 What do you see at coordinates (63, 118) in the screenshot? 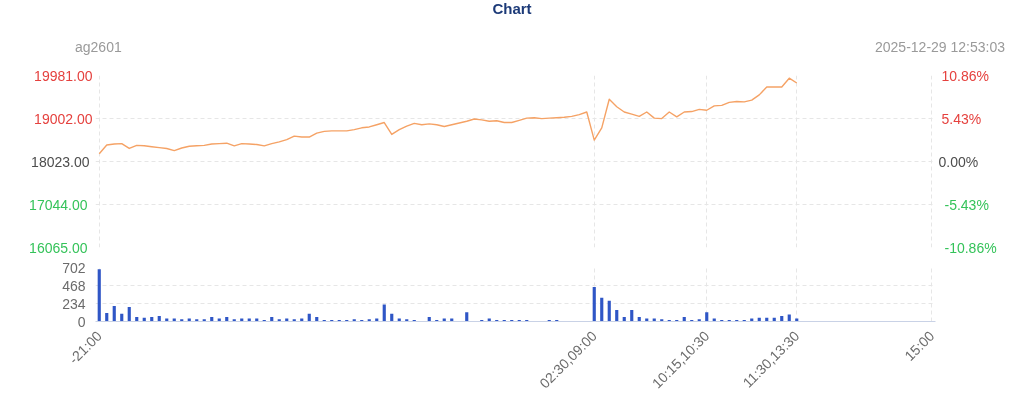
I see `y-tick-label: 19002.00` at bounding box center [63, 118].